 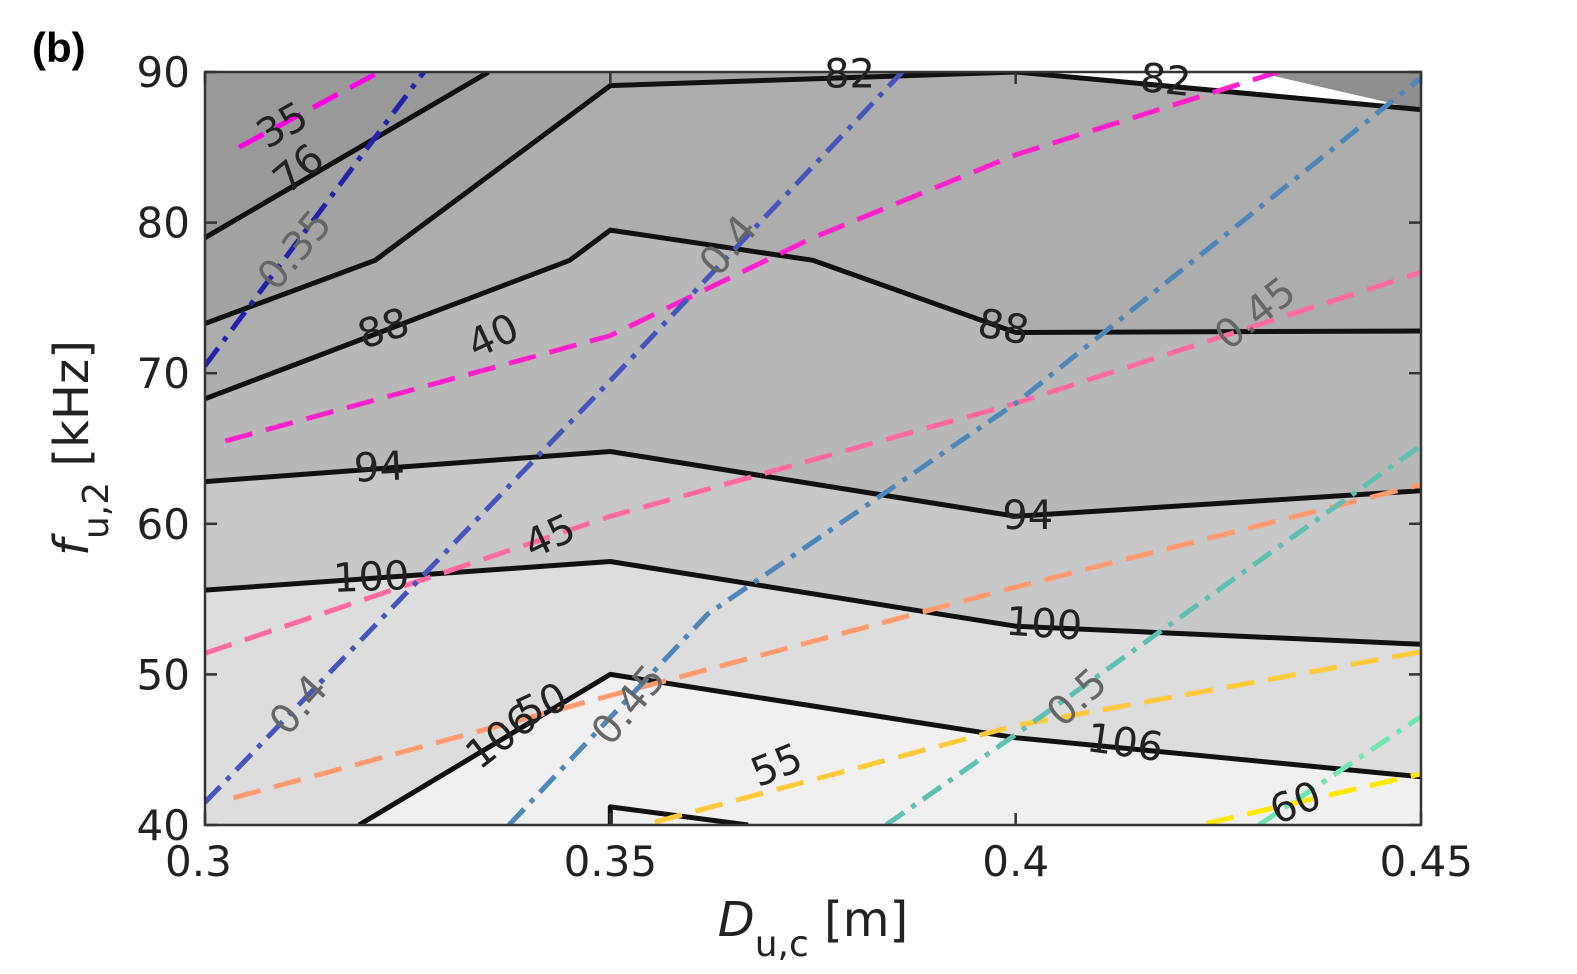 What do you see at coordinates (611, 861) in the screenshot?
I see `x-tick-label-1: 0.35` at bounding box center [611, 861].